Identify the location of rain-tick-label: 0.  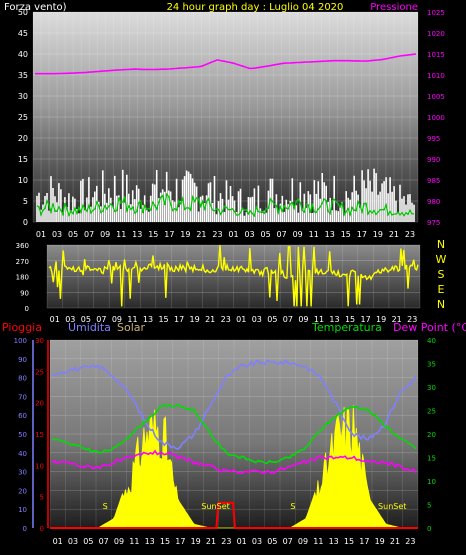
(42, 529).